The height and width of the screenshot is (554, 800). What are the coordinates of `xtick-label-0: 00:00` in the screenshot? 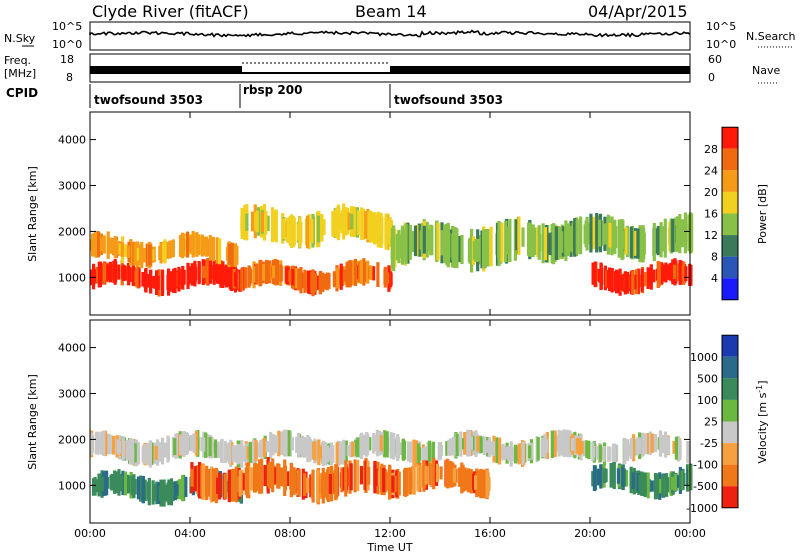 It's located at (90, 533).